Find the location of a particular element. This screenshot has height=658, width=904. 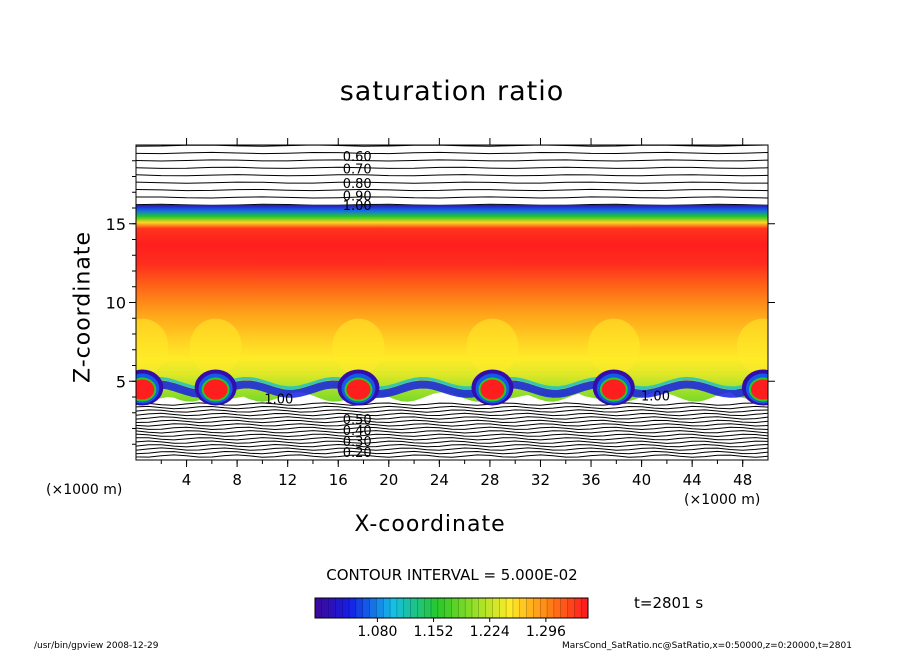

footer-left-text: /usr/bin/gpview 2008-12-29 is located at coordinates (96, 646).